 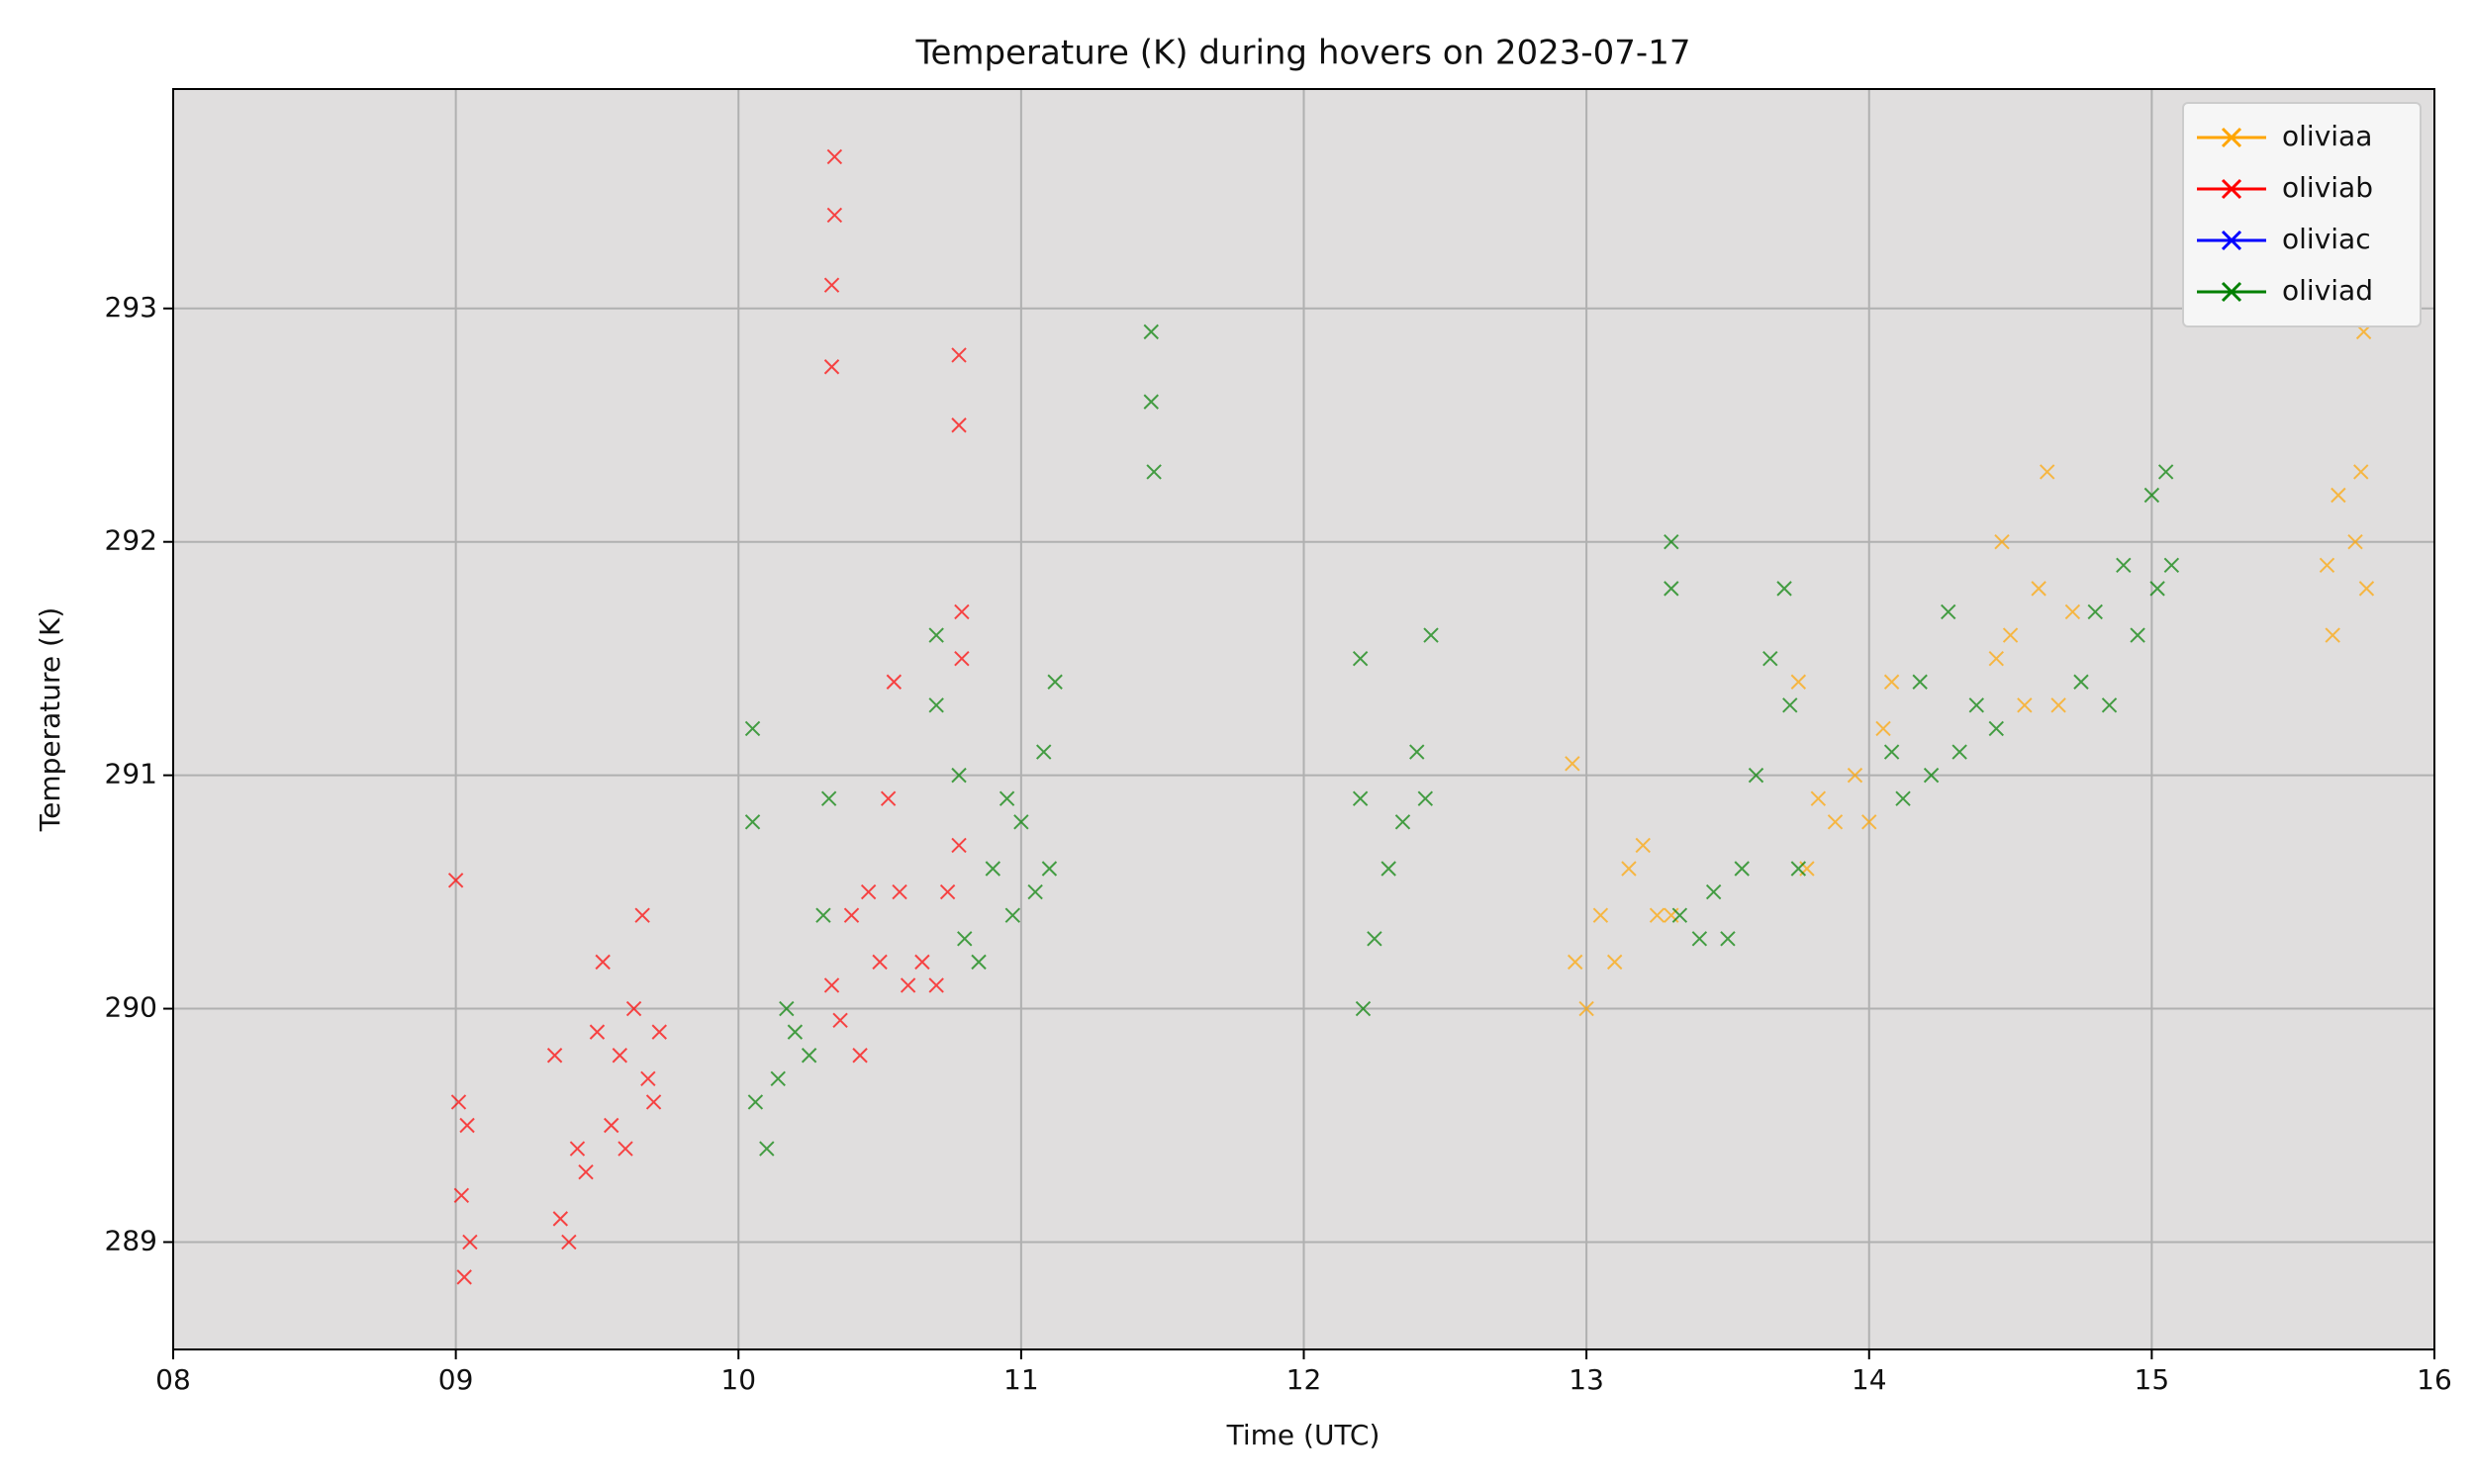 I want to click on x-tick-label: 11, so click(x=1021, y=1379).